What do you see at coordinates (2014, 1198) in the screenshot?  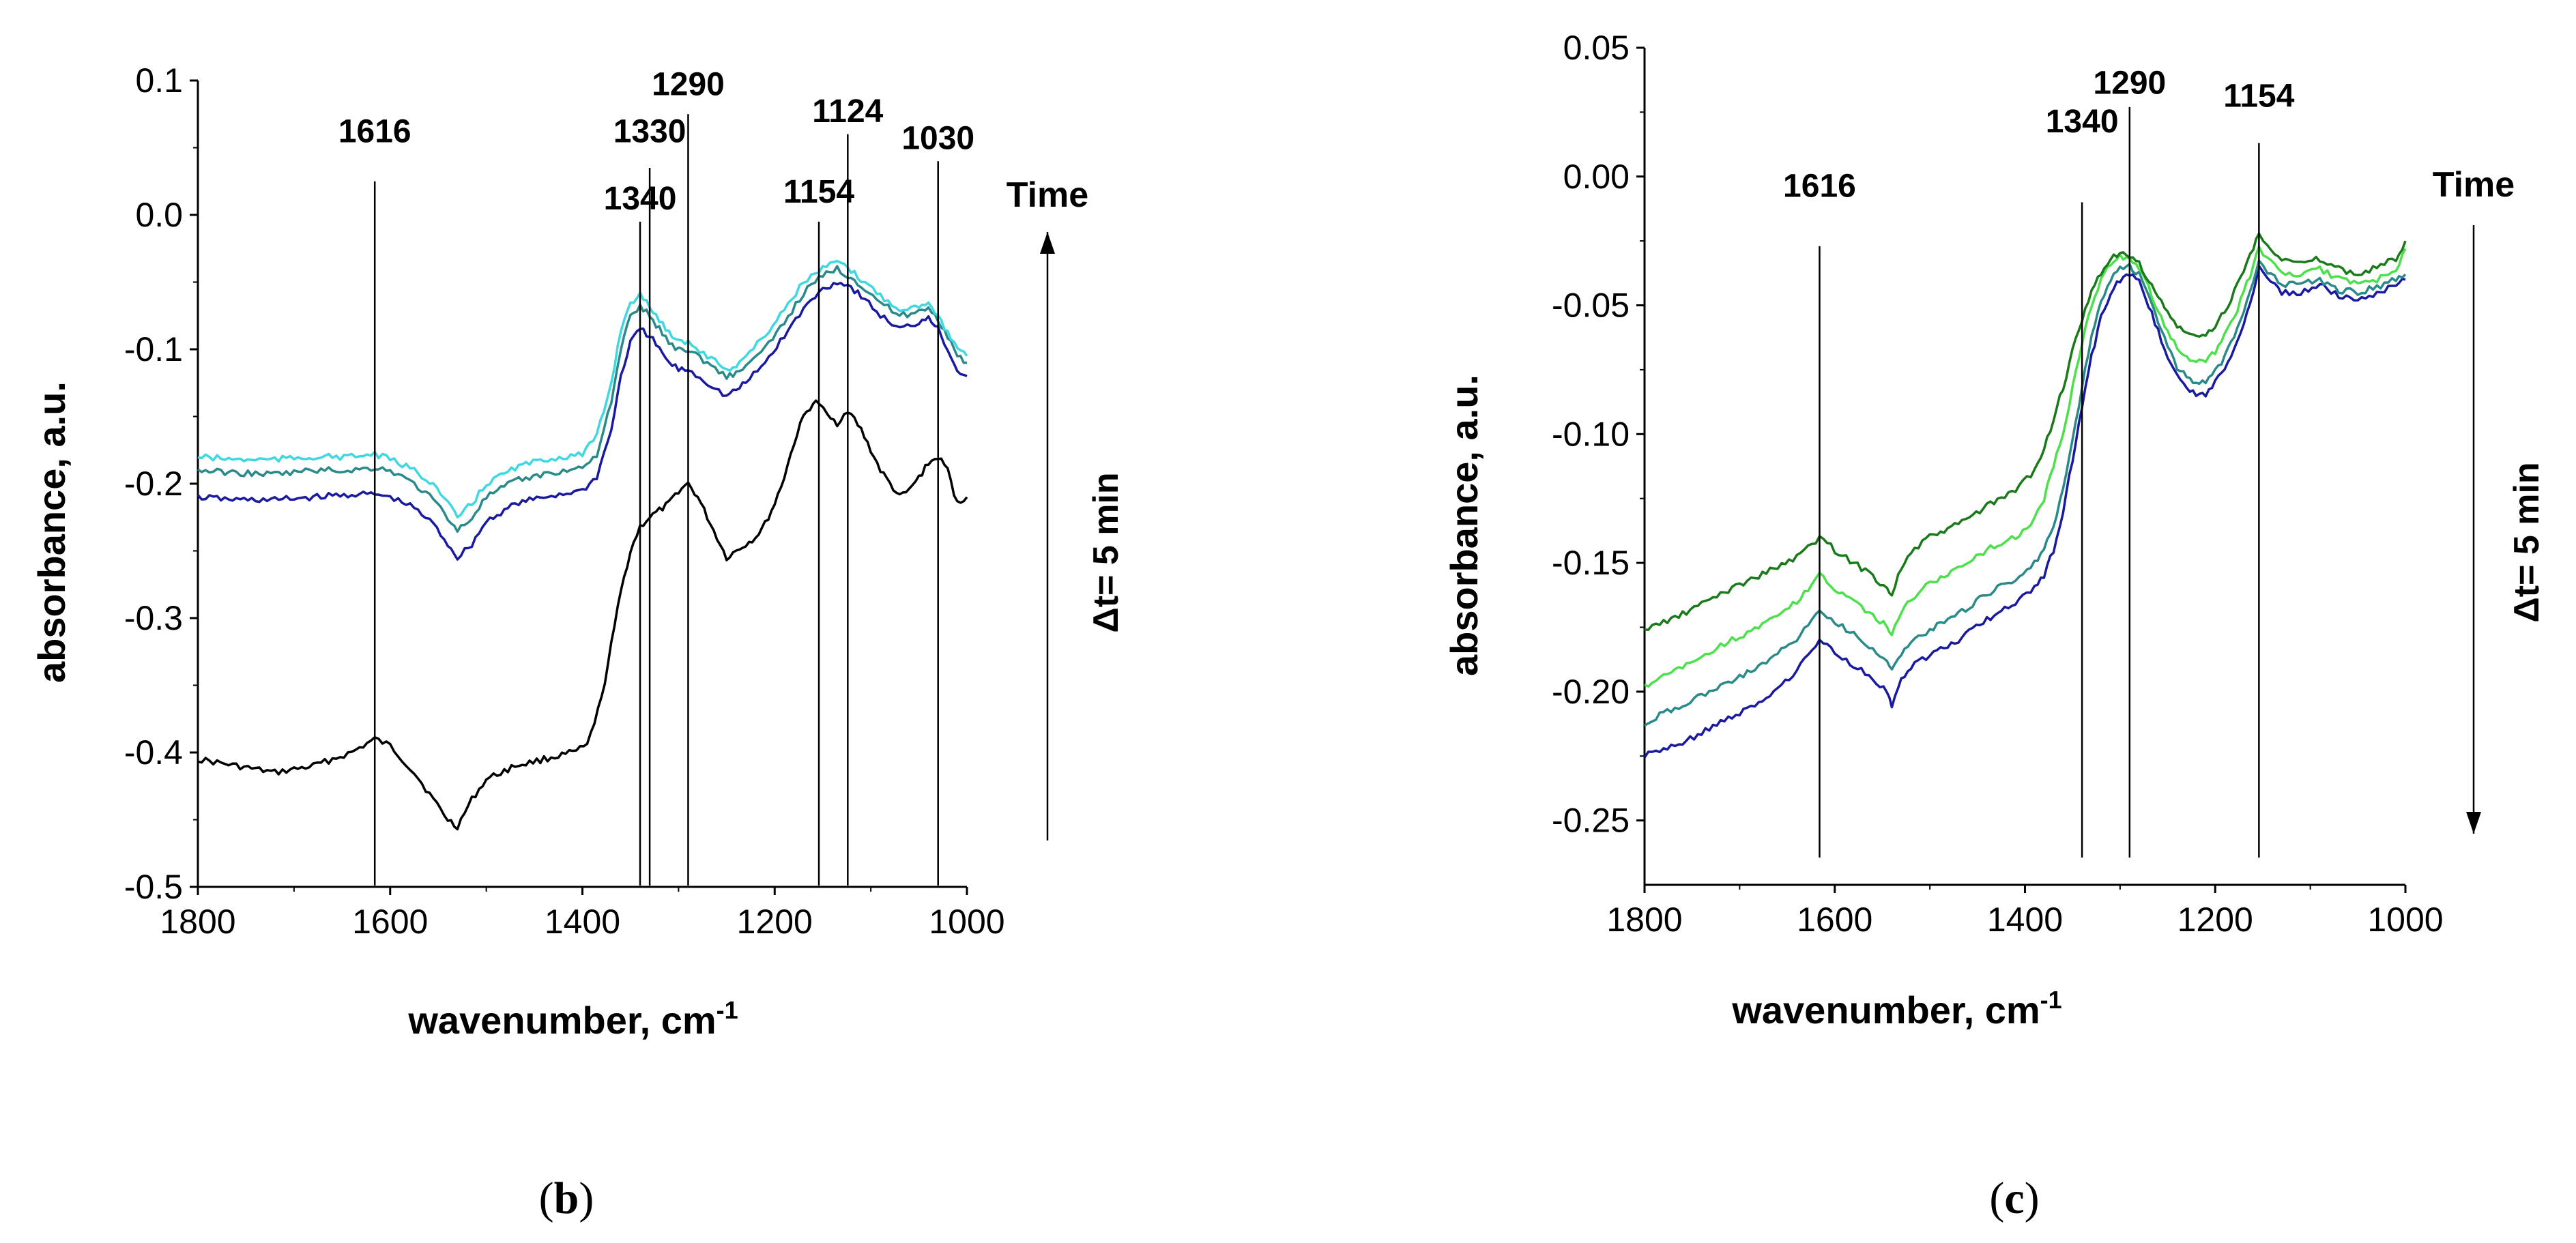 I see `panel-label-c: (c)` at bounding box center [2014, 1198].